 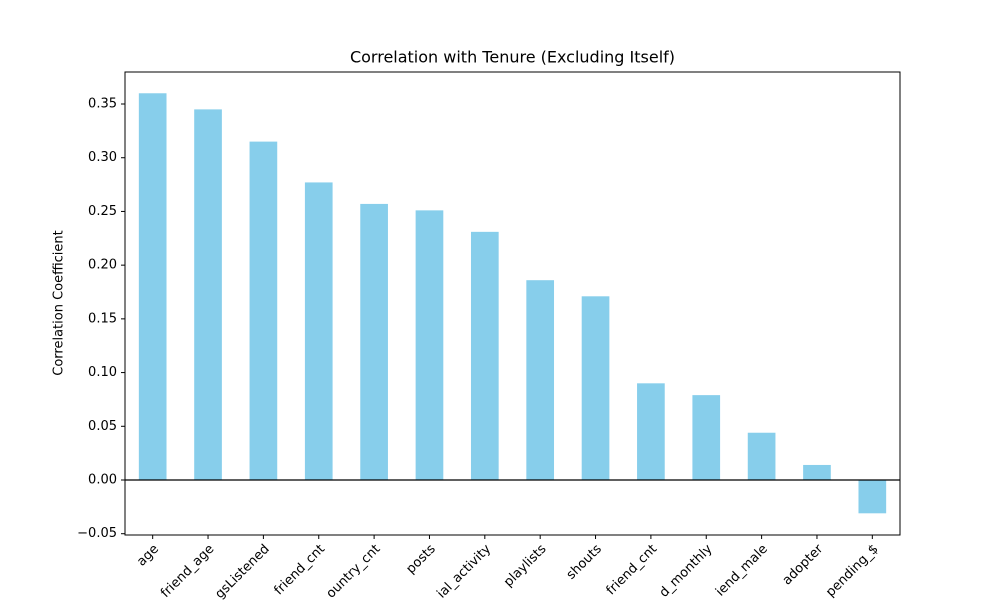 What do you see at coordinates (102, 265) in the screenshot?
I see `y-tick-label: 0.20` at bounding box center [102, 265].